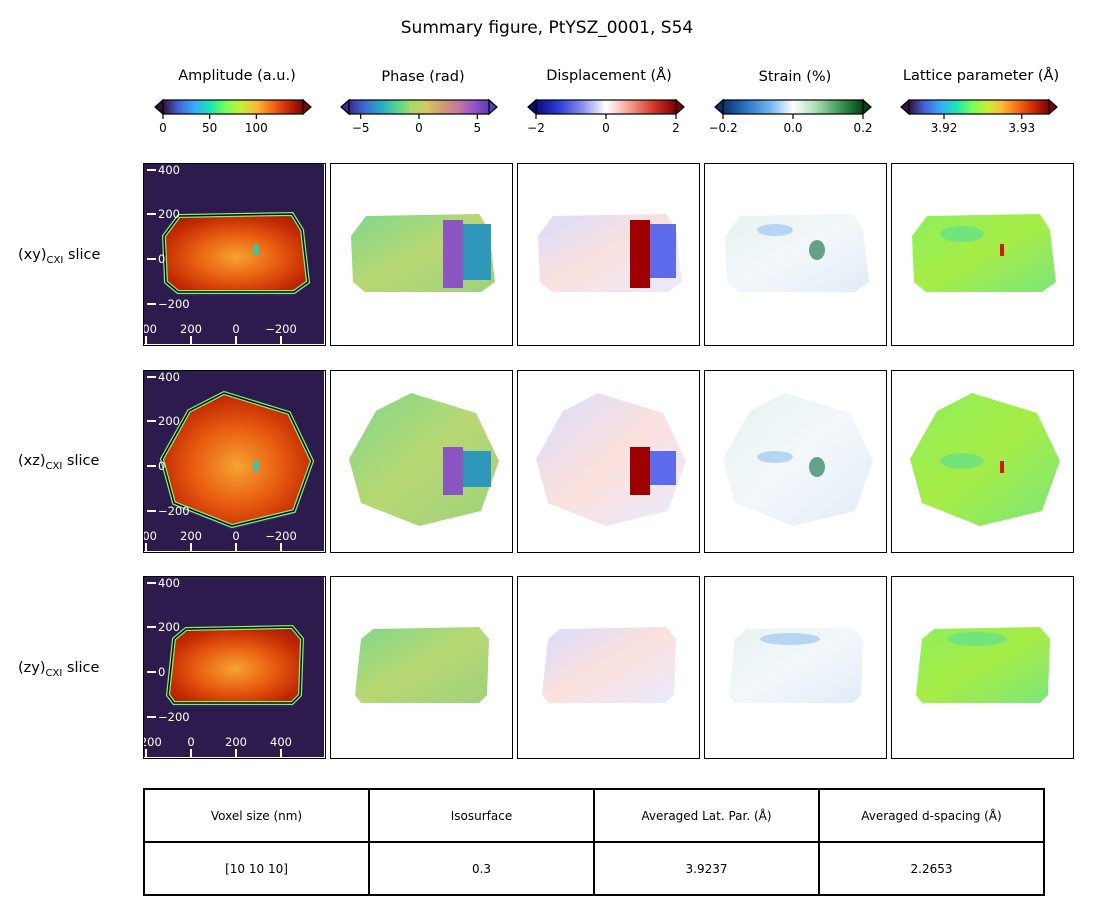 This screenshot has height=919, width=1094. Describe the element at coordinates (256, 868) in the screenshot. I see `table-value-cell: [10 10 10]` at that location.